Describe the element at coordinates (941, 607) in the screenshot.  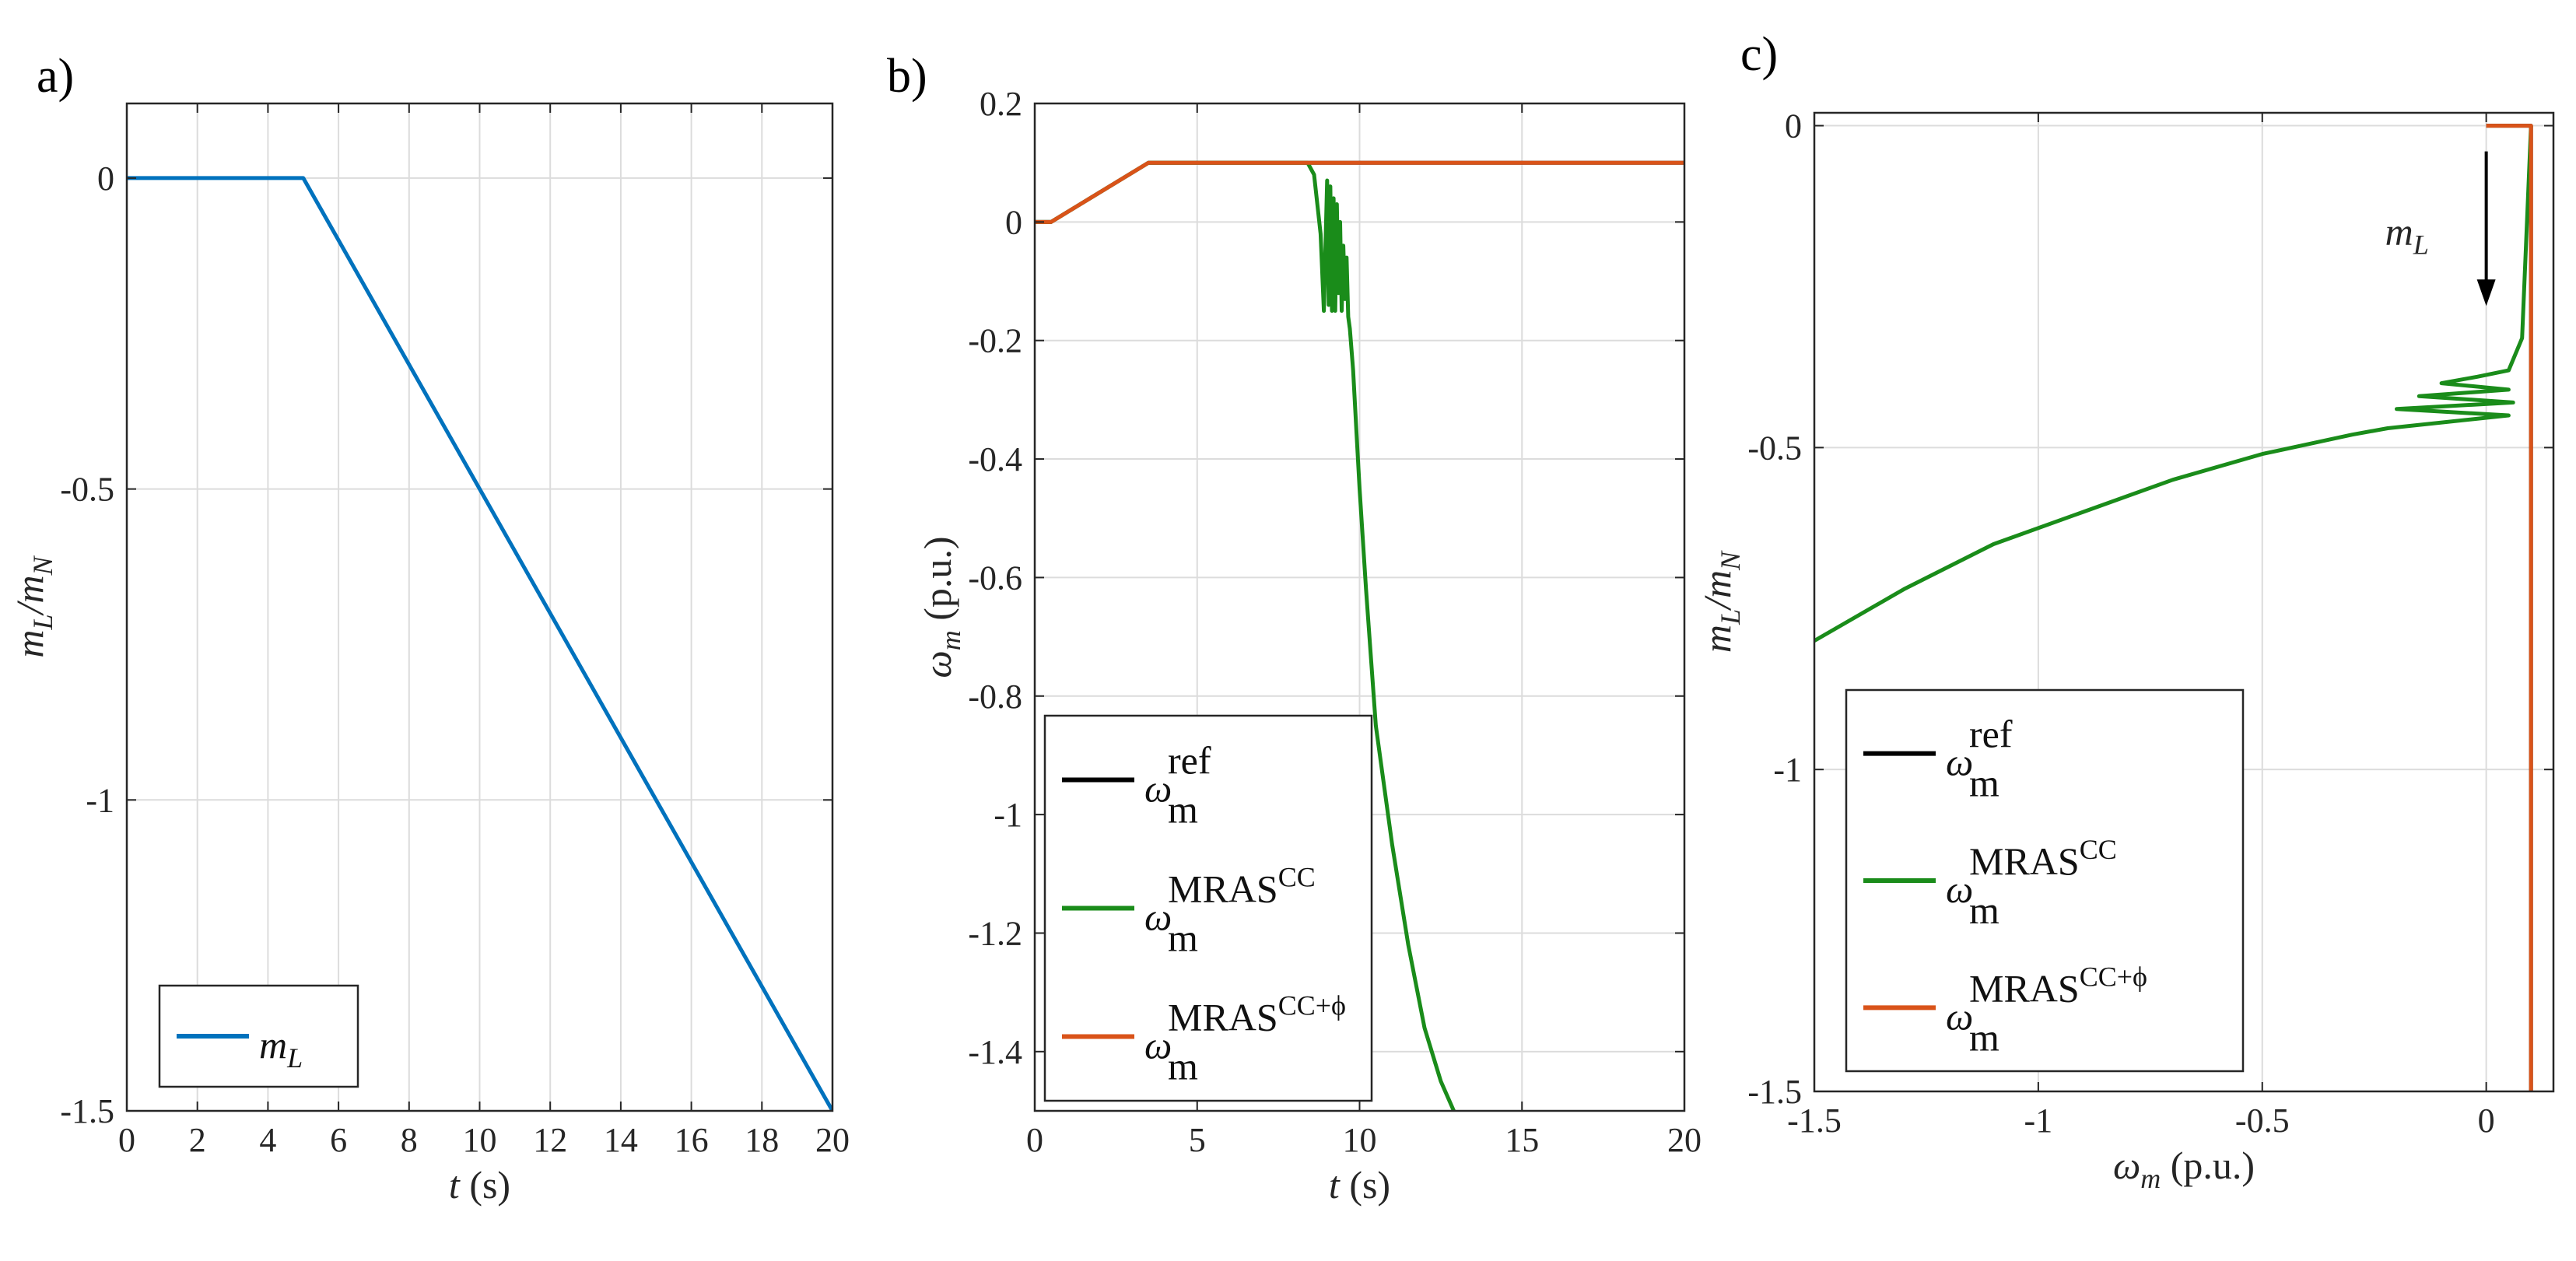
I see `y-axis-label: ωm (p.u.)` at that location.